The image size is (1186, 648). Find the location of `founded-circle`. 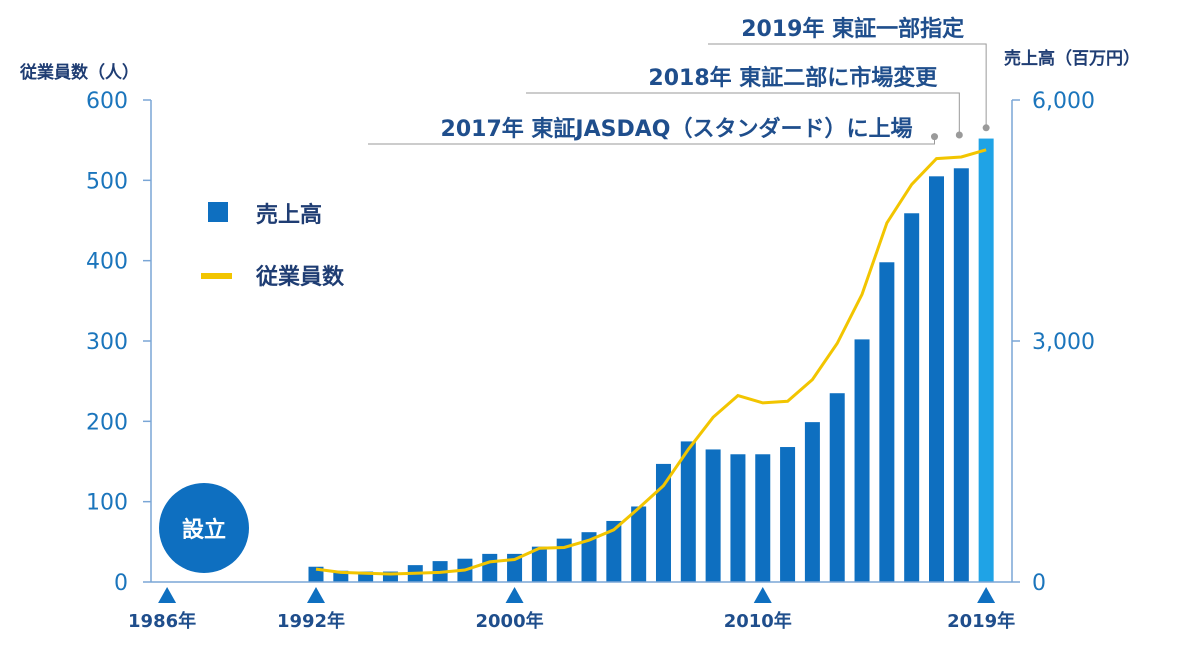

founded-circle is located at coordinates (204, 528).